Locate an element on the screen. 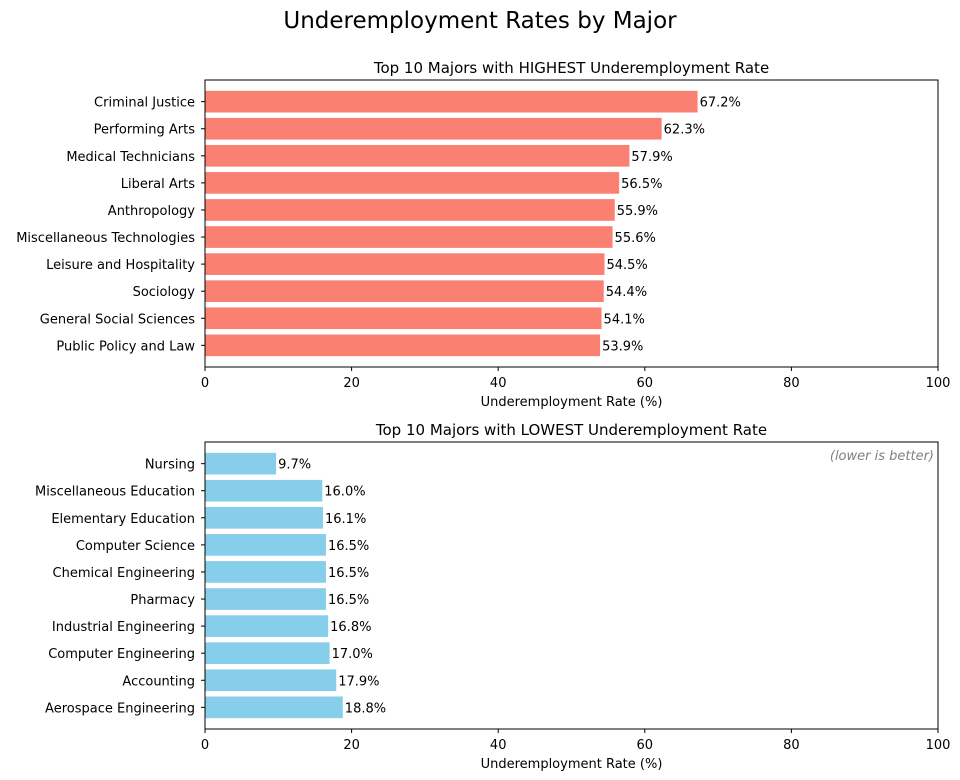  y-tick-label: Liberal Arts is located at coordinates (158, 184).